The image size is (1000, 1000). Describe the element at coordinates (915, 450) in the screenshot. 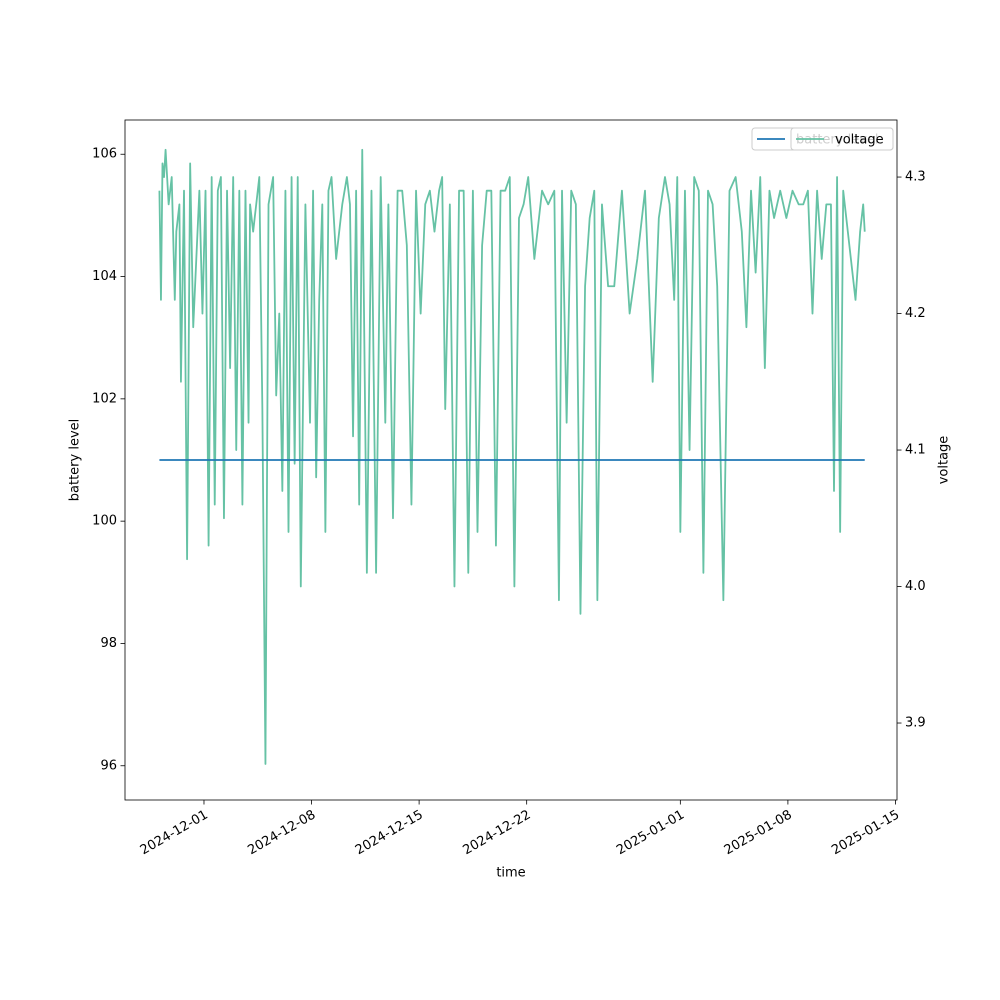

I see `y2-tick-label: 4.1` at that location.